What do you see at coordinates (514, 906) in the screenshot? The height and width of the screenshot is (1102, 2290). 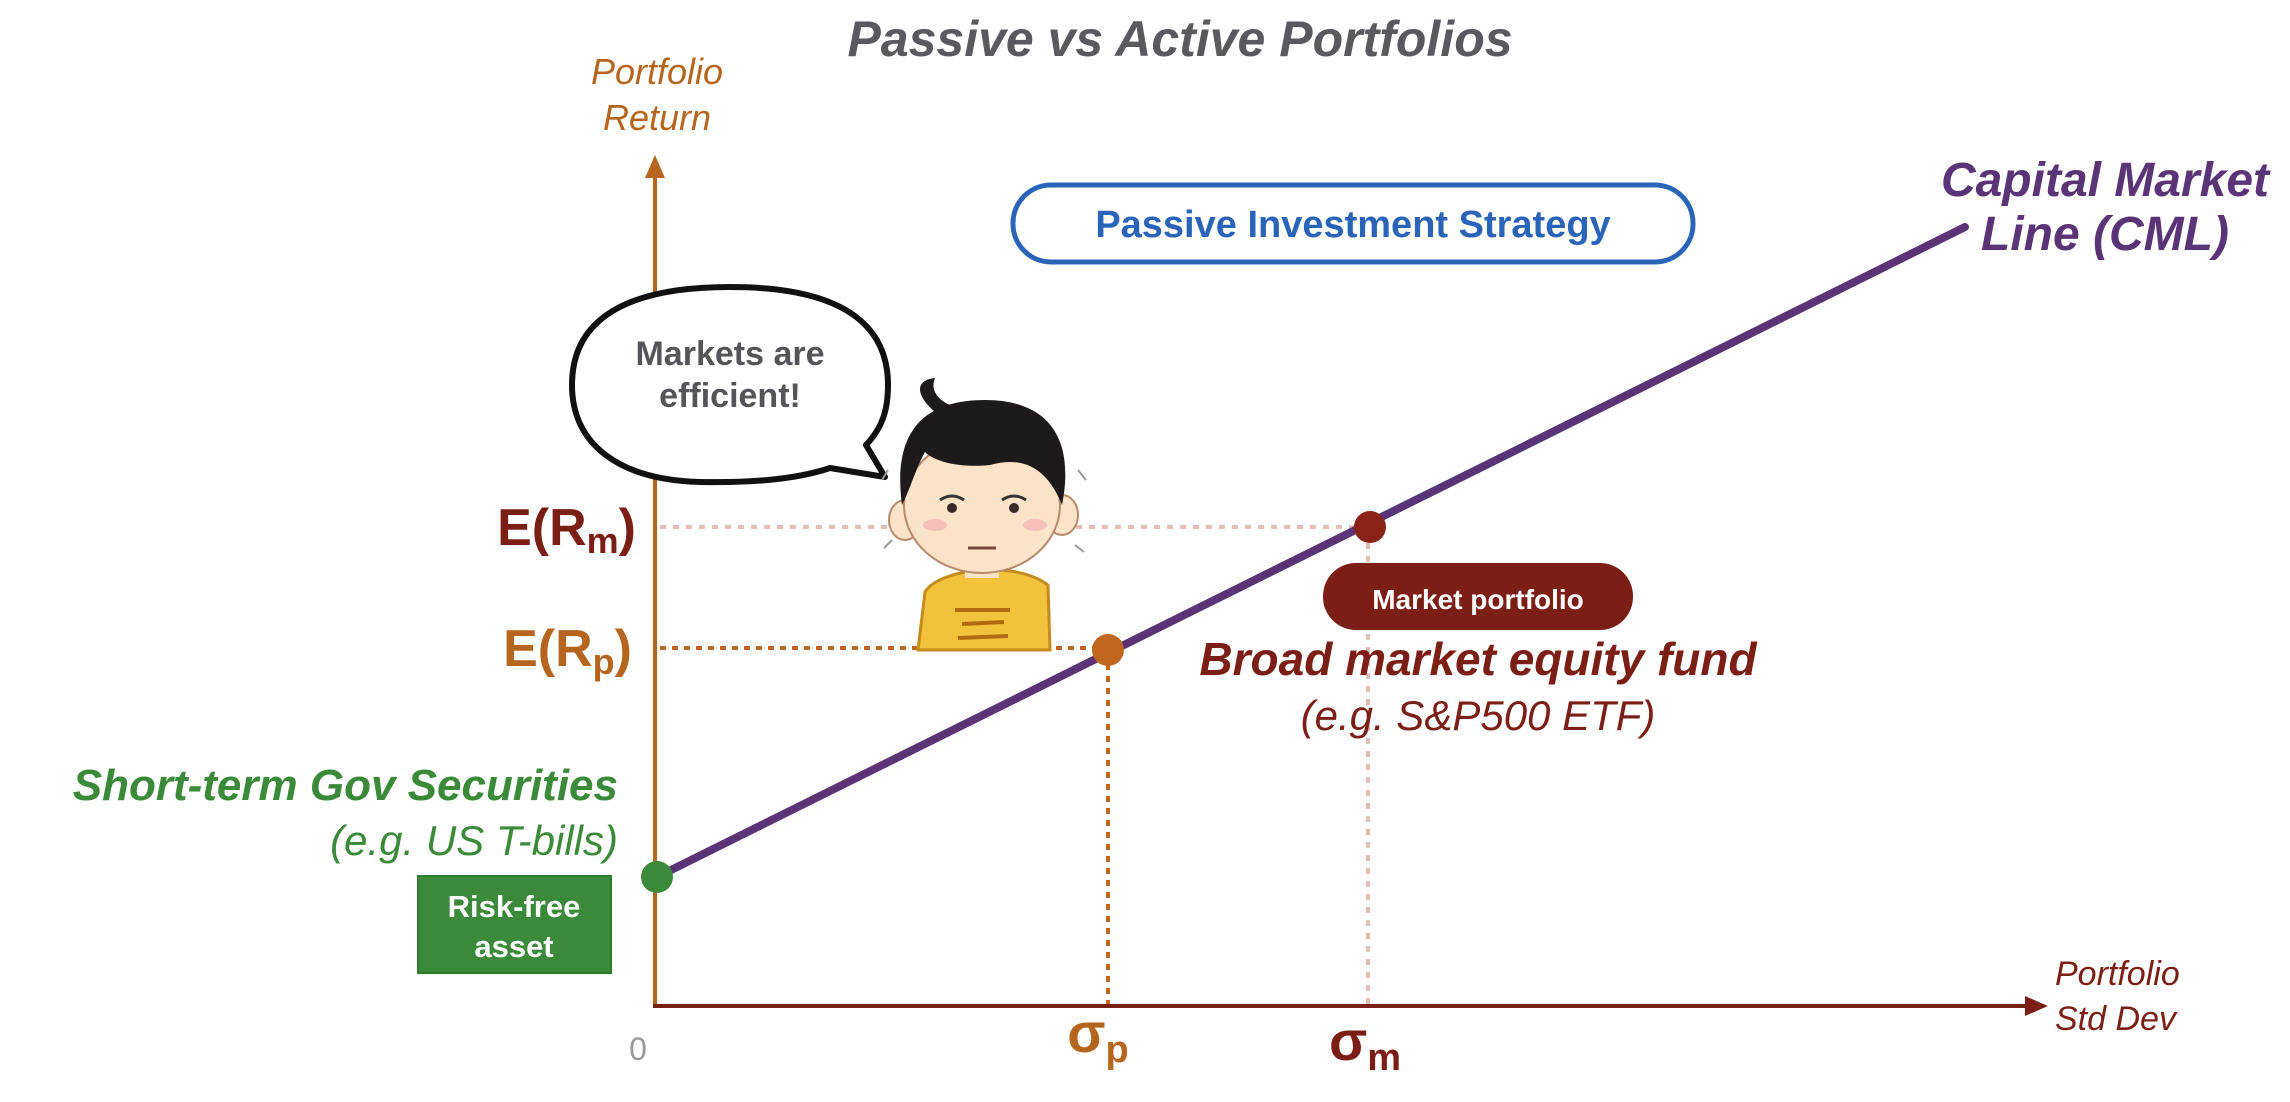 I see `risk-free-badge-line1: Risk-free` at bounding box center [514, 906].